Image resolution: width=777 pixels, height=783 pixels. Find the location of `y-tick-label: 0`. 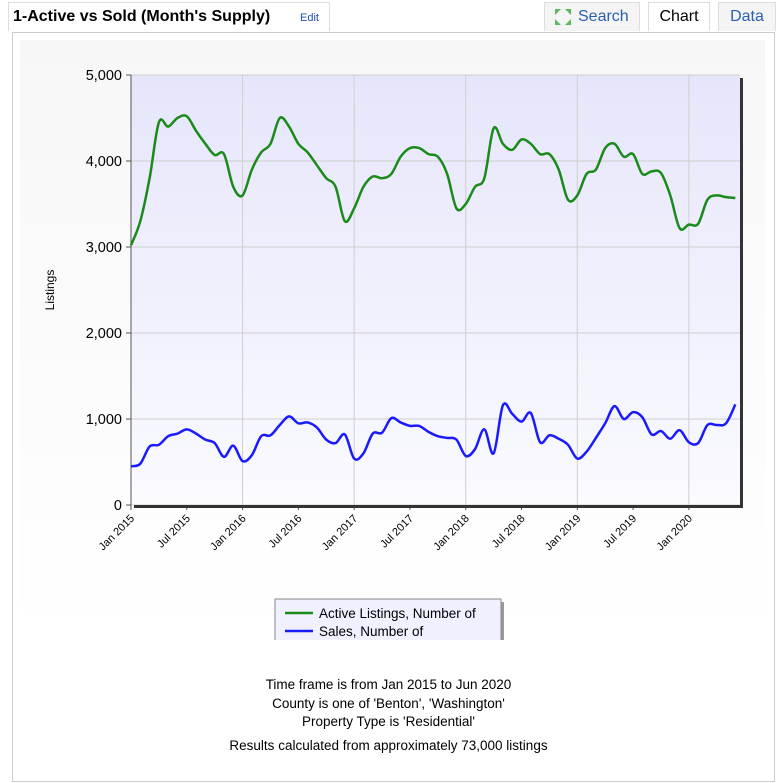

y-tick-label: 0 is located at coordinates (118, 506).